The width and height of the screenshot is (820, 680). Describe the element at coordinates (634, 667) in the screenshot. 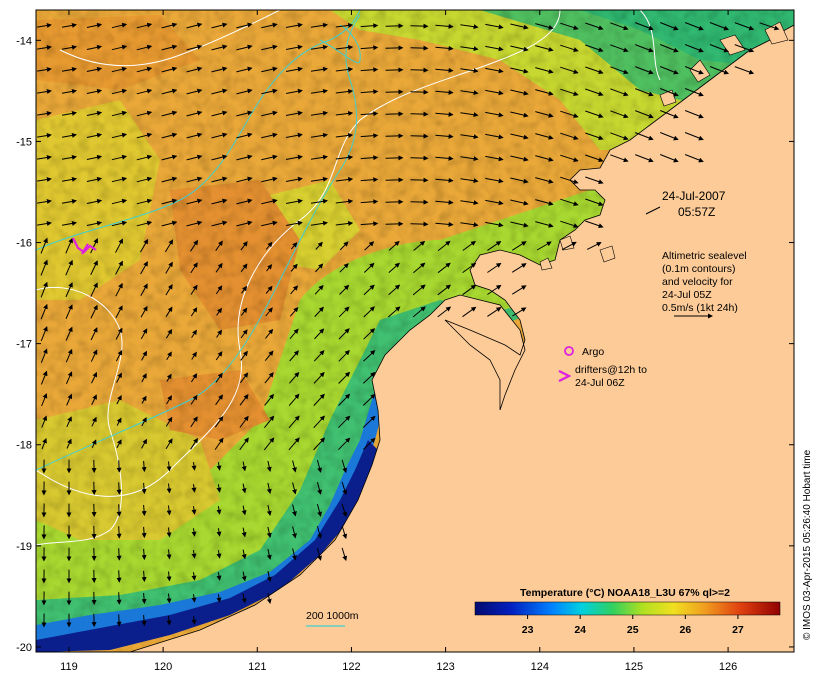

I see `lon-tick-label: 125` at that location.